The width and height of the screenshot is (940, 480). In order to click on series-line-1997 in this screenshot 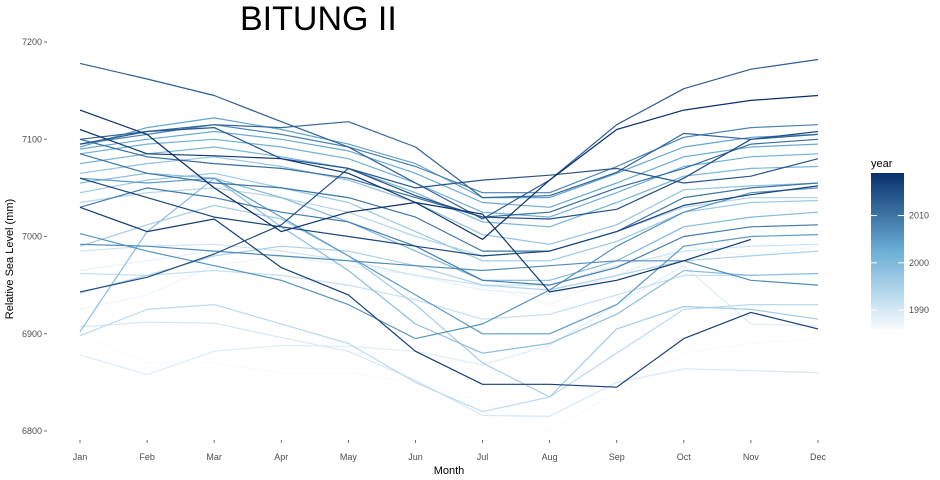, I will do `click(449, 217)`.